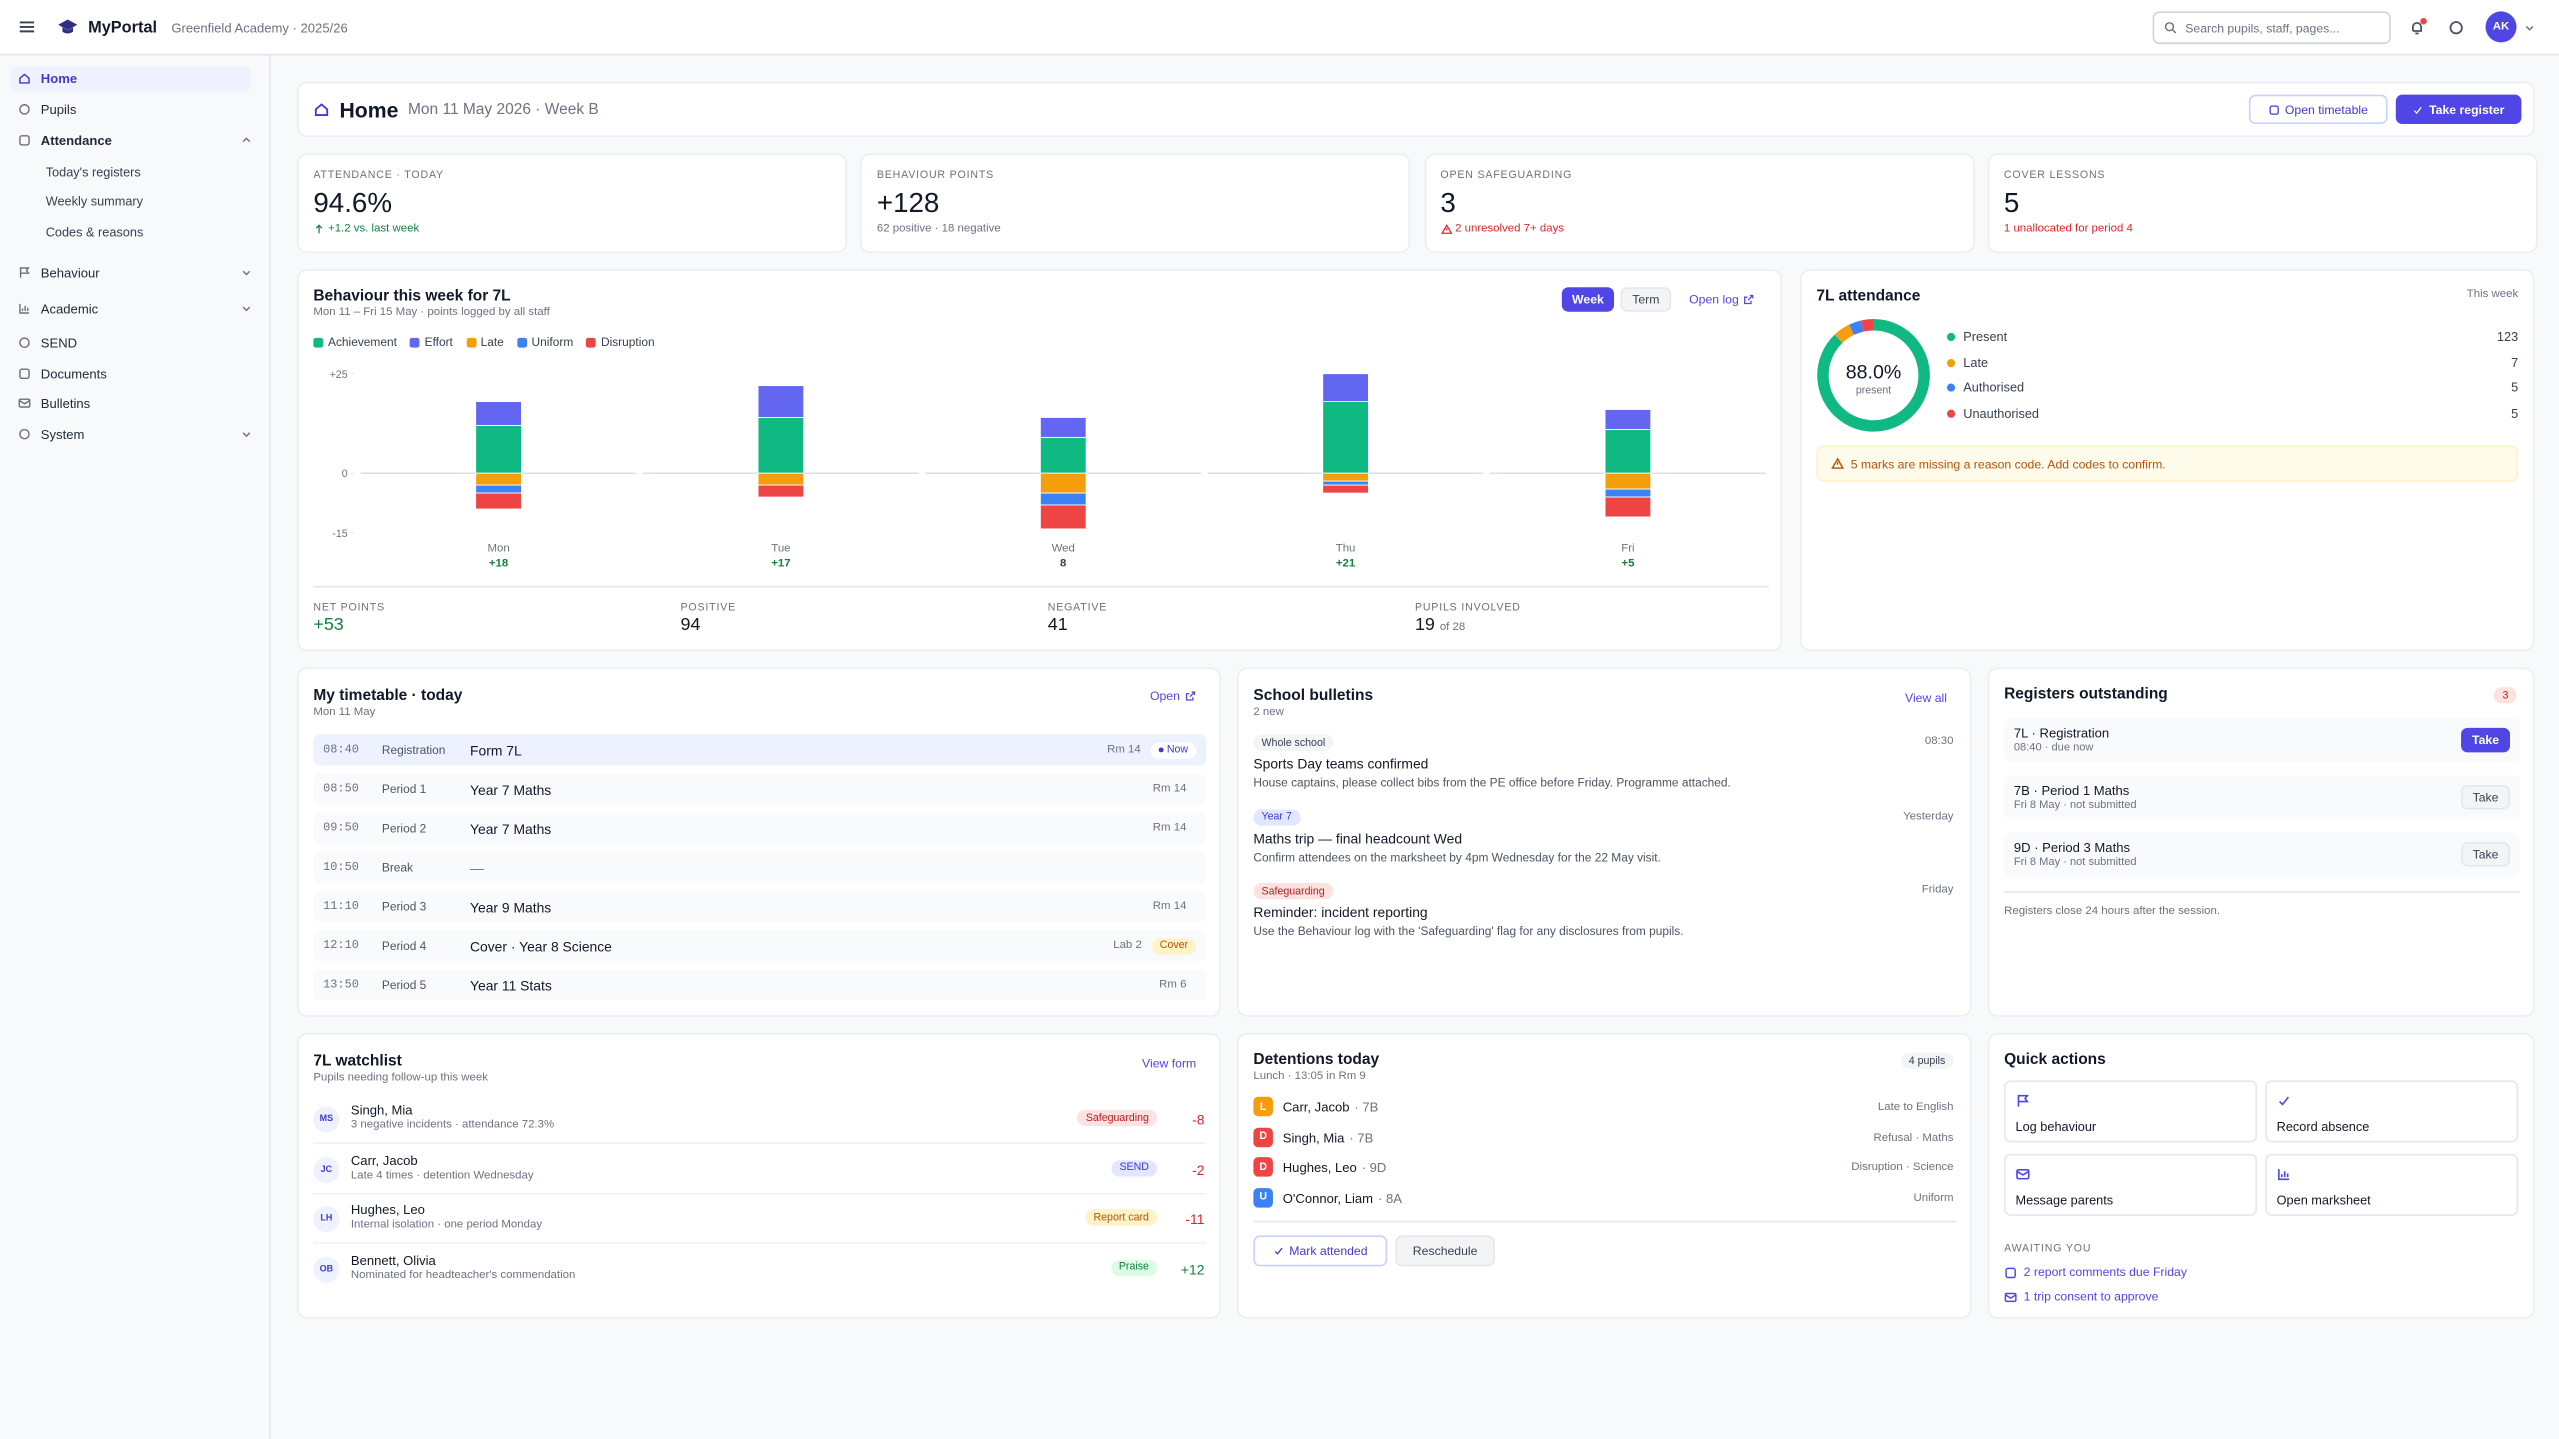 The image size is (2559, 1439). Describe the element at coordinates (94, 232) in the screenshot. I see `nav-subitem: Codes & reasons` at that location.